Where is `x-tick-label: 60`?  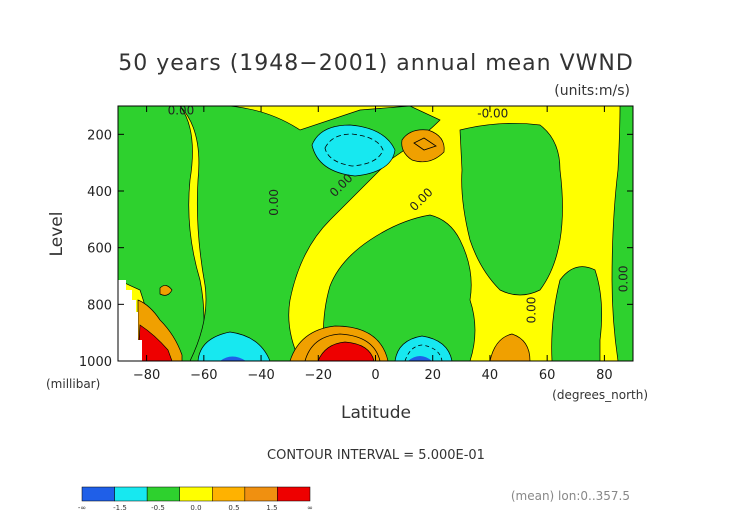 x-tick-label: 60 is located at coordinates (547, 375).